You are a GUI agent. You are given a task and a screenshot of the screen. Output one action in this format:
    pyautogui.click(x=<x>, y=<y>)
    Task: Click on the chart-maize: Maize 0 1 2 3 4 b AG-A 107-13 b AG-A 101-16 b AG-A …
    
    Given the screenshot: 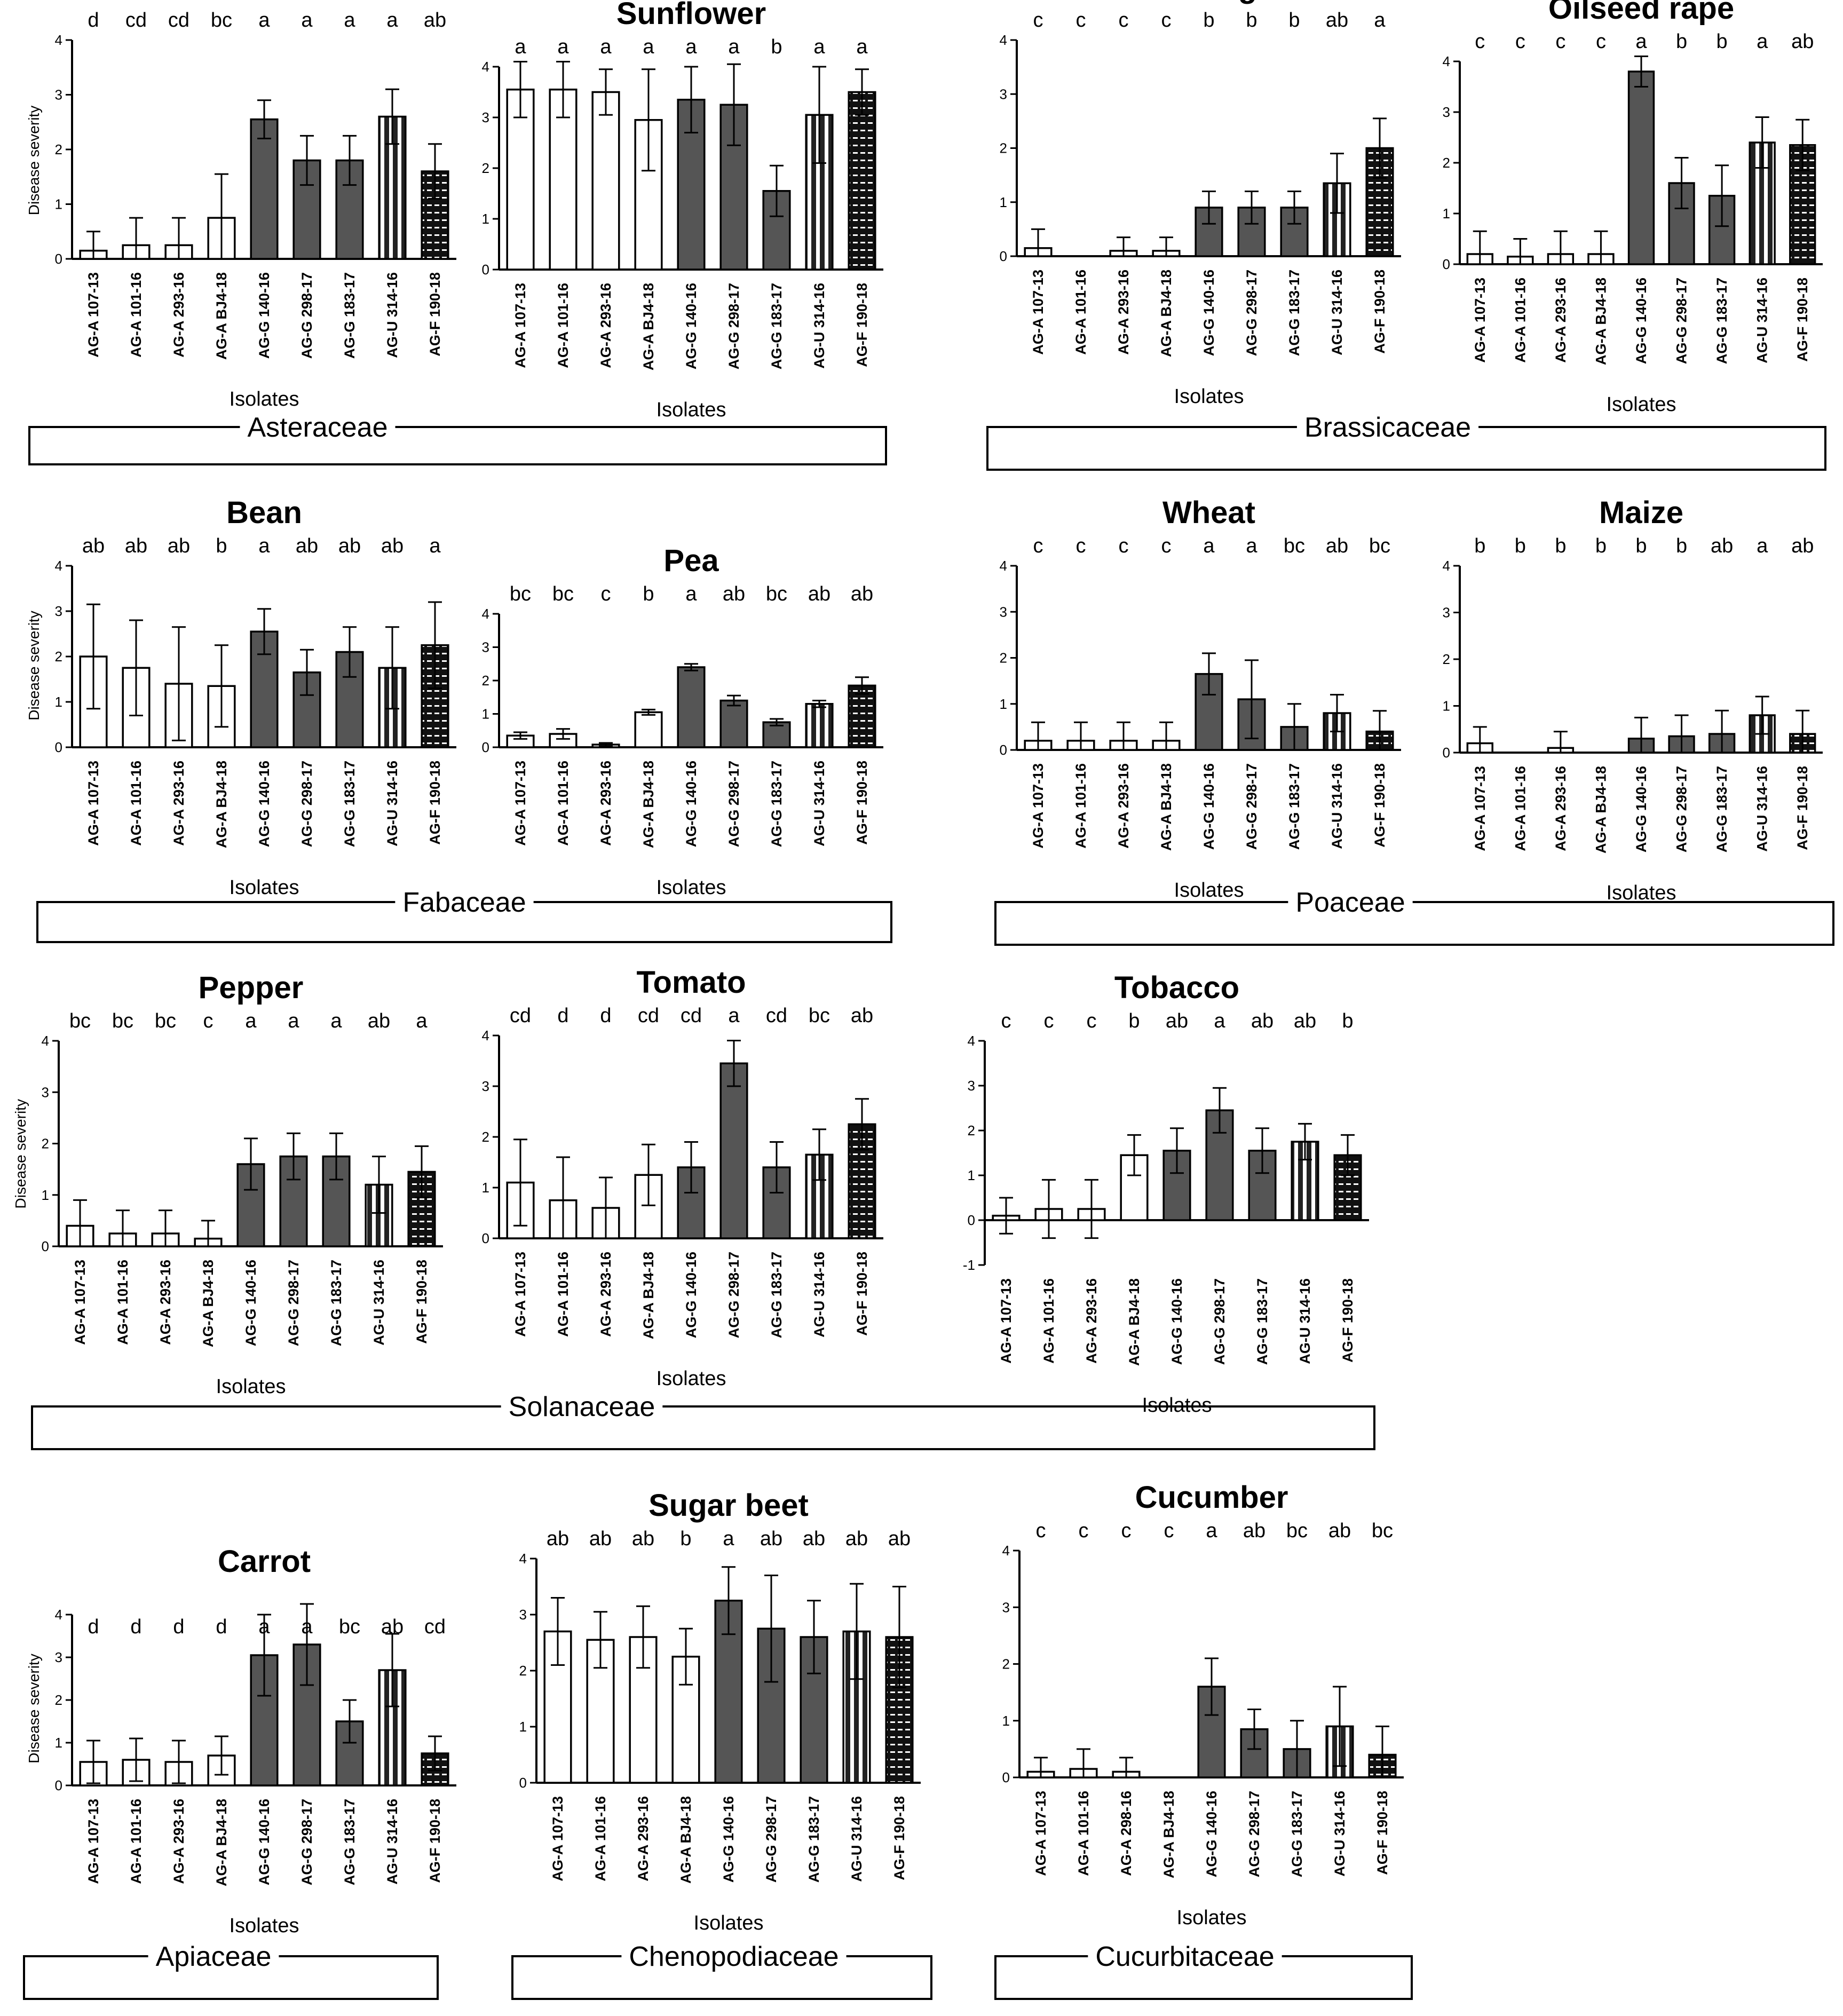 What is the action you would take?
    pyautogui.click(x=1633, y=699)
    